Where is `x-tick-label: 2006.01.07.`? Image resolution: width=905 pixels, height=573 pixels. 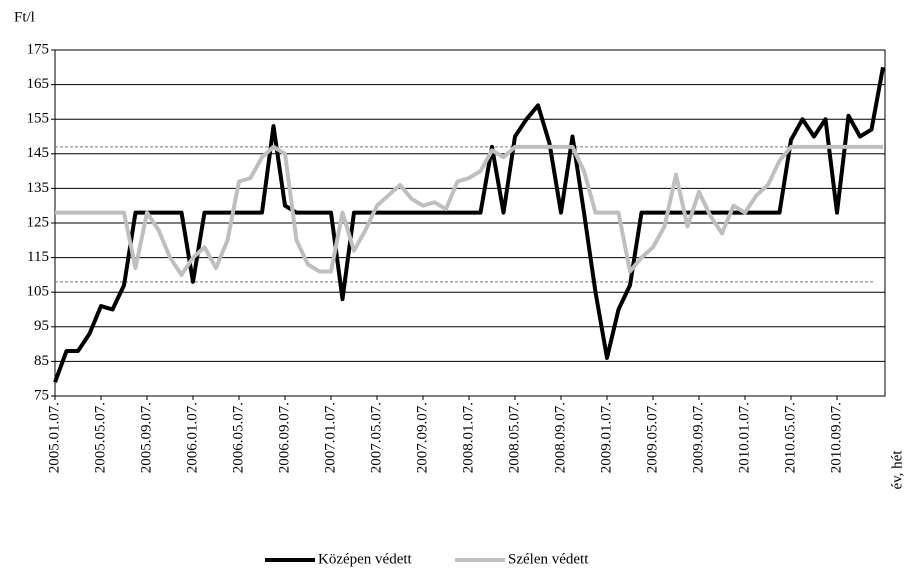
x-tick-label: 2006.01.07. is located at coordinates (192, 437).